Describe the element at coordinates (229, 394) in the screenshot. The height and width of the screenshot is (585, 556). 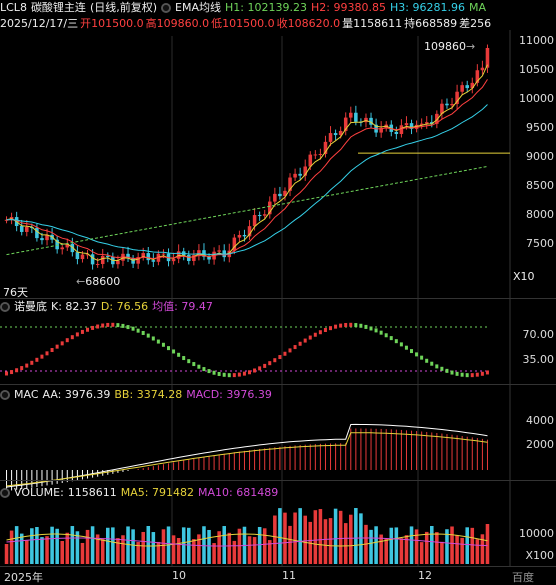
I see `macd-macd: MACD: 3976.39` at that location.